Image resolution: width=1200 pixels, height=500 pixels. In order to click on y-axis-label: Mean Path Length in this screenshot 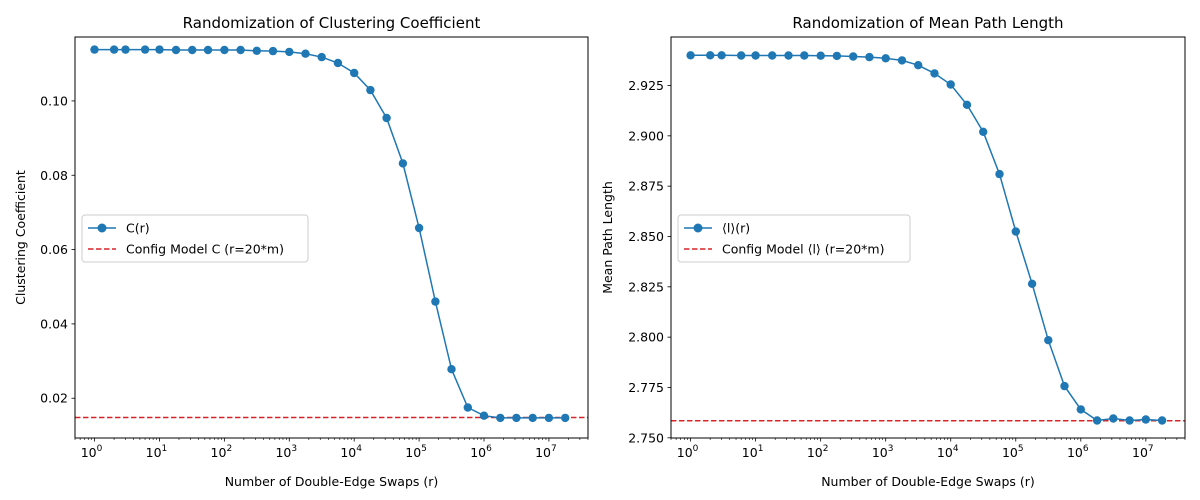, I will do `click(607, 237)`.